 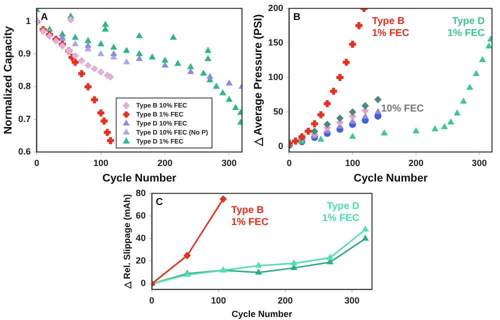 I want to click on annotation: 10% FEC, so click(x=402, y=108).